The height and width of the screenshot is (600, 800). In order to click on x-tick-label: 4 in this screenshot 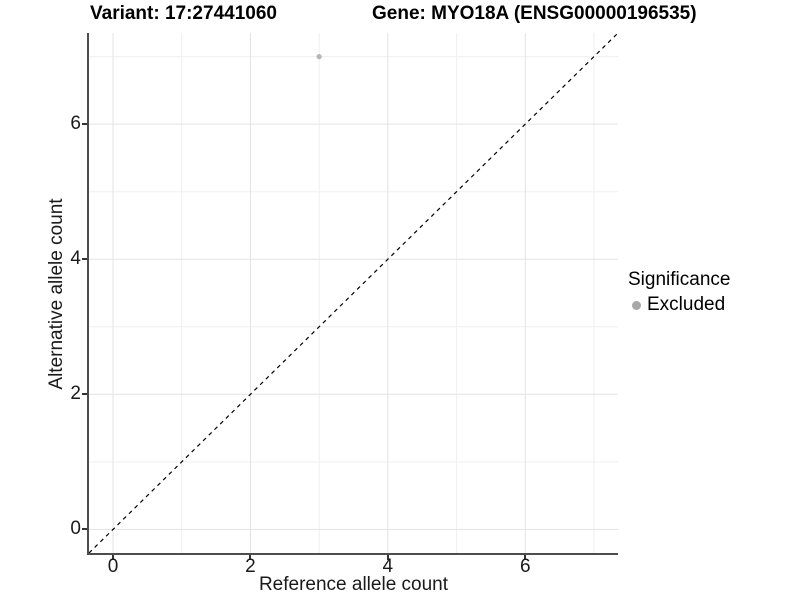, I will do `click(388, 566)`.